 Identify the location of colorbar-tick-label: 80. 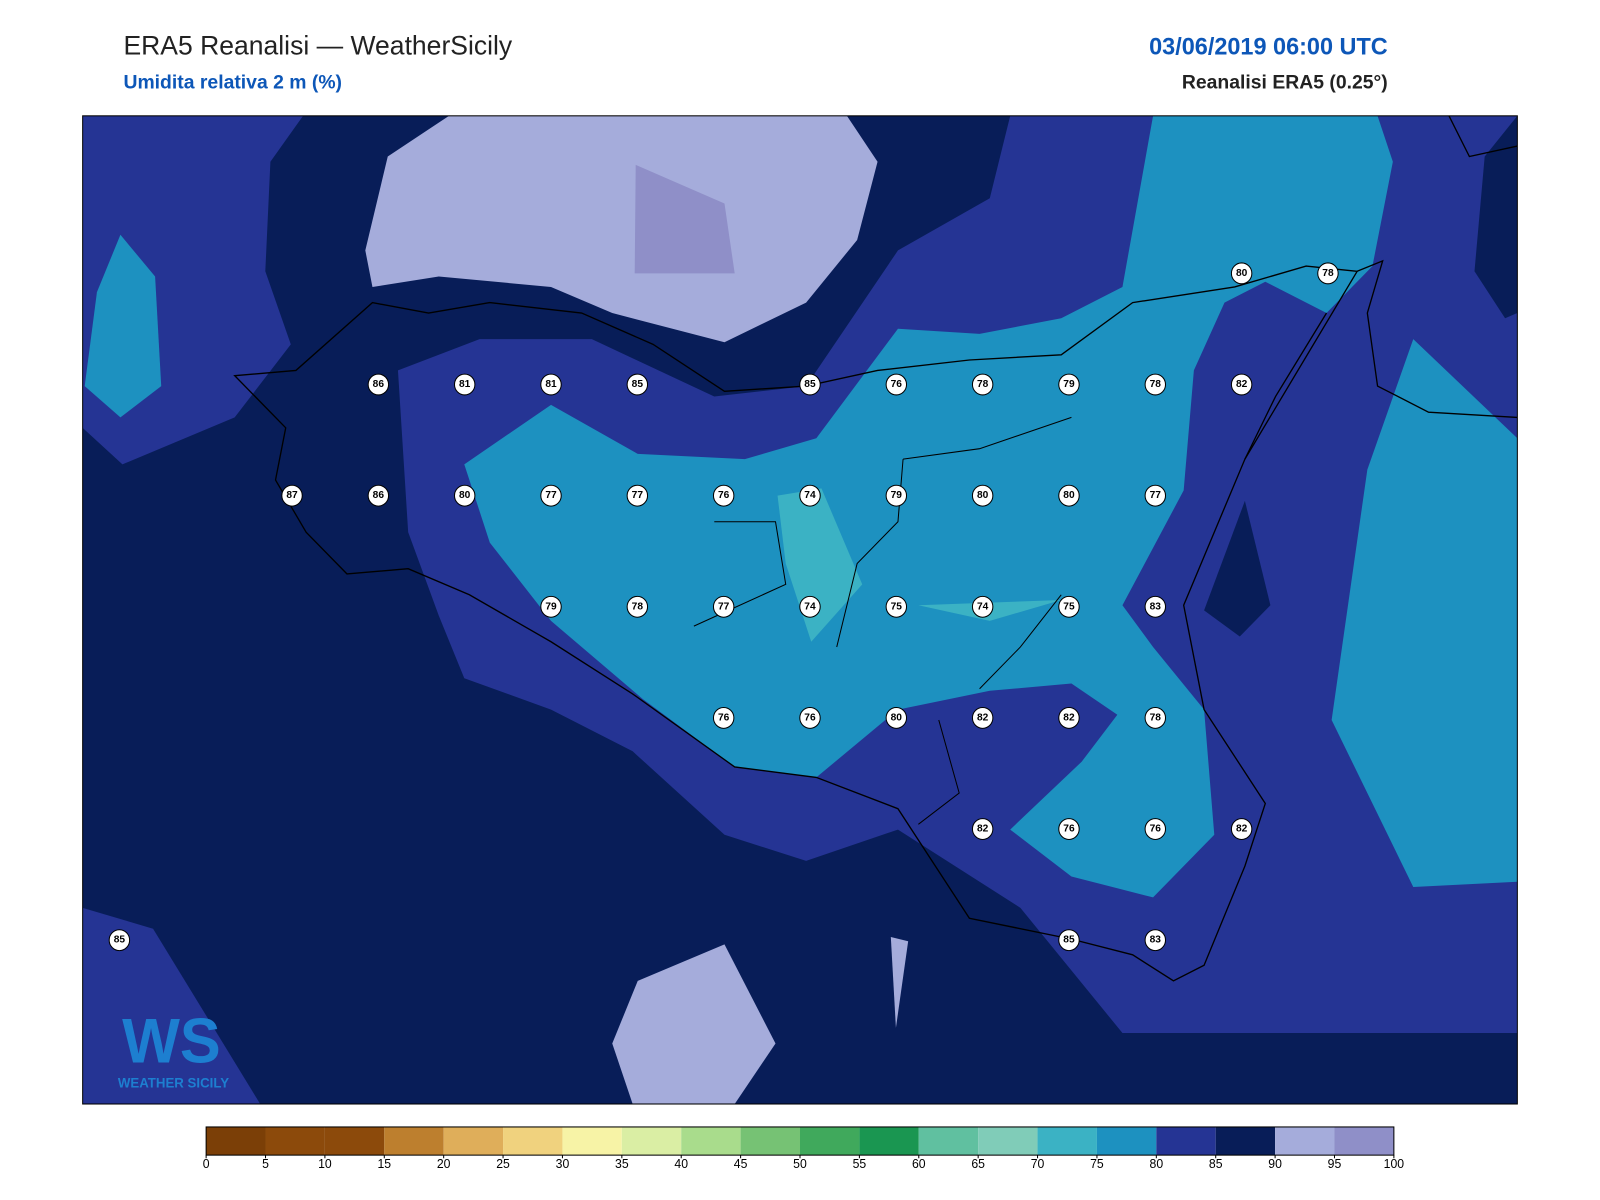
(1157, 1164).